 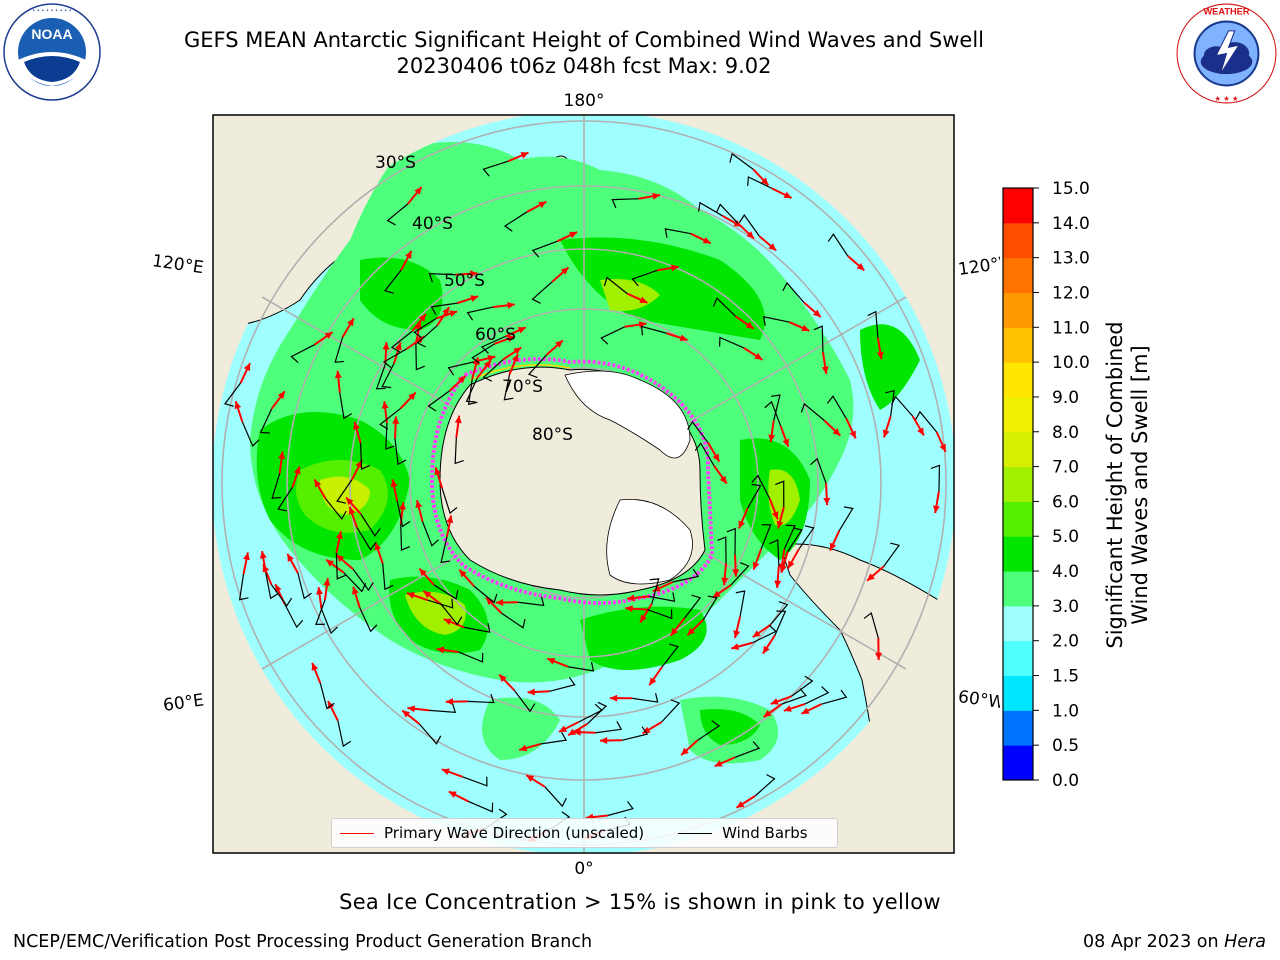 What do you see at coordinates (1065, 746) in the screenshot?
I see `colorbar-tick-label: 0.5` at bounding box center [1065, 746].